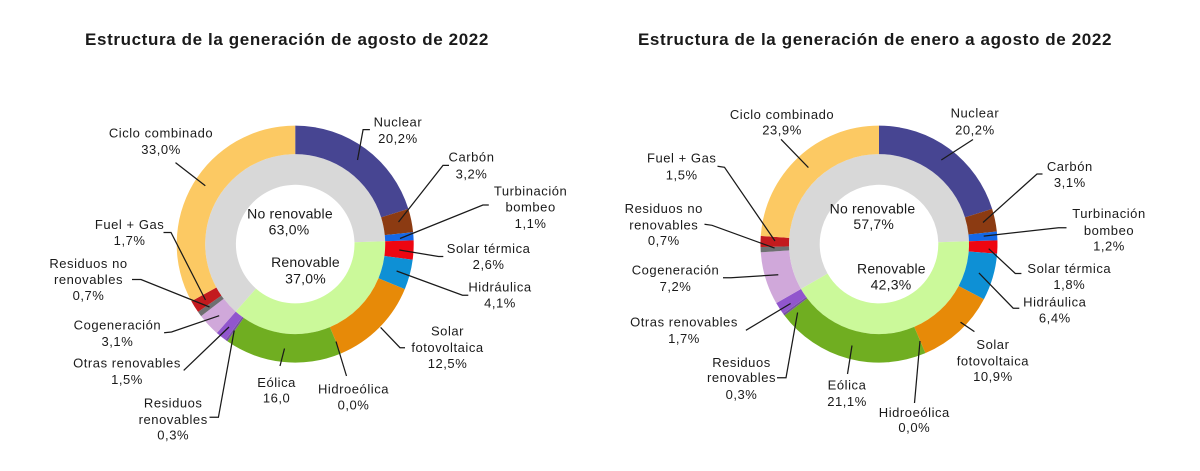 The image size is (1200, 471). What do you see at coordinates (472, 173) in the screenshot?
I see `svg-text: 3,2%` at bounding box center [472, 173].